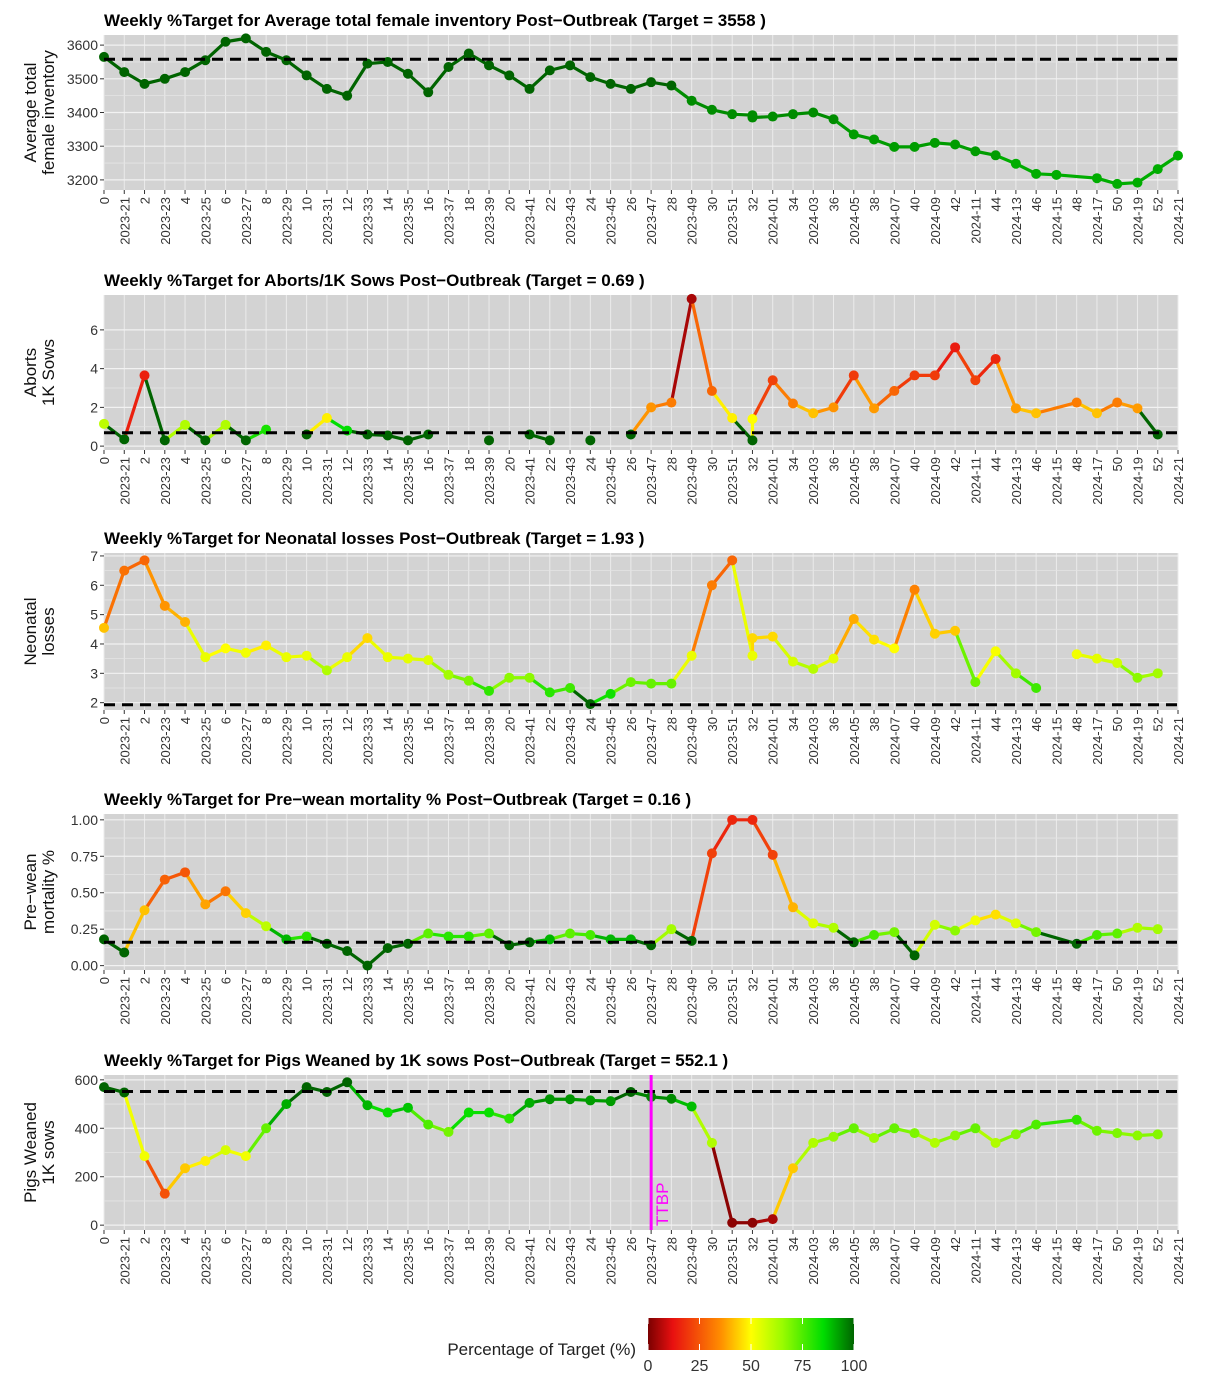  I want to click on x-tick-label: 2023-41, so click(530, 1261).